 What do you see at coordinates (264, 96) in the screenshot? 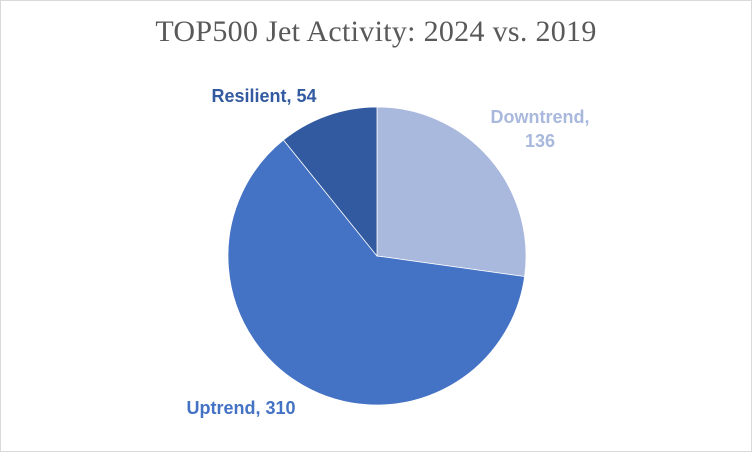
I see `data-label-resilient: Resilient, 54` at bounding box center [264, 96].